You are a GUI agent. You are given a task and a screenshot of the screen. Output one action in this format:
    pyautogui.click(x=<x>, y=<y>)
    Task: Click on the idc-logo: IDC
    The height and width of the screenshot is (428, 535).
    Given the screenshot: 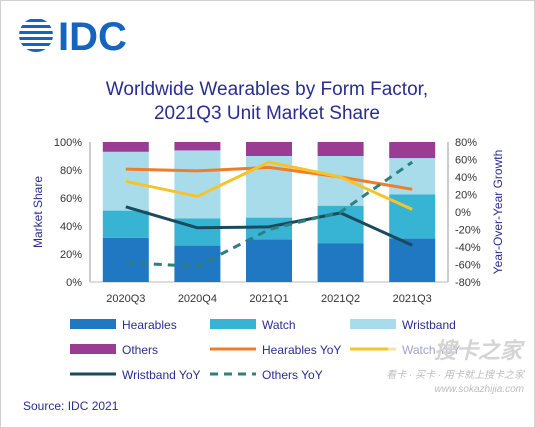 What is the action you would take?
    pyautogui.click(x=73, y=37)
    